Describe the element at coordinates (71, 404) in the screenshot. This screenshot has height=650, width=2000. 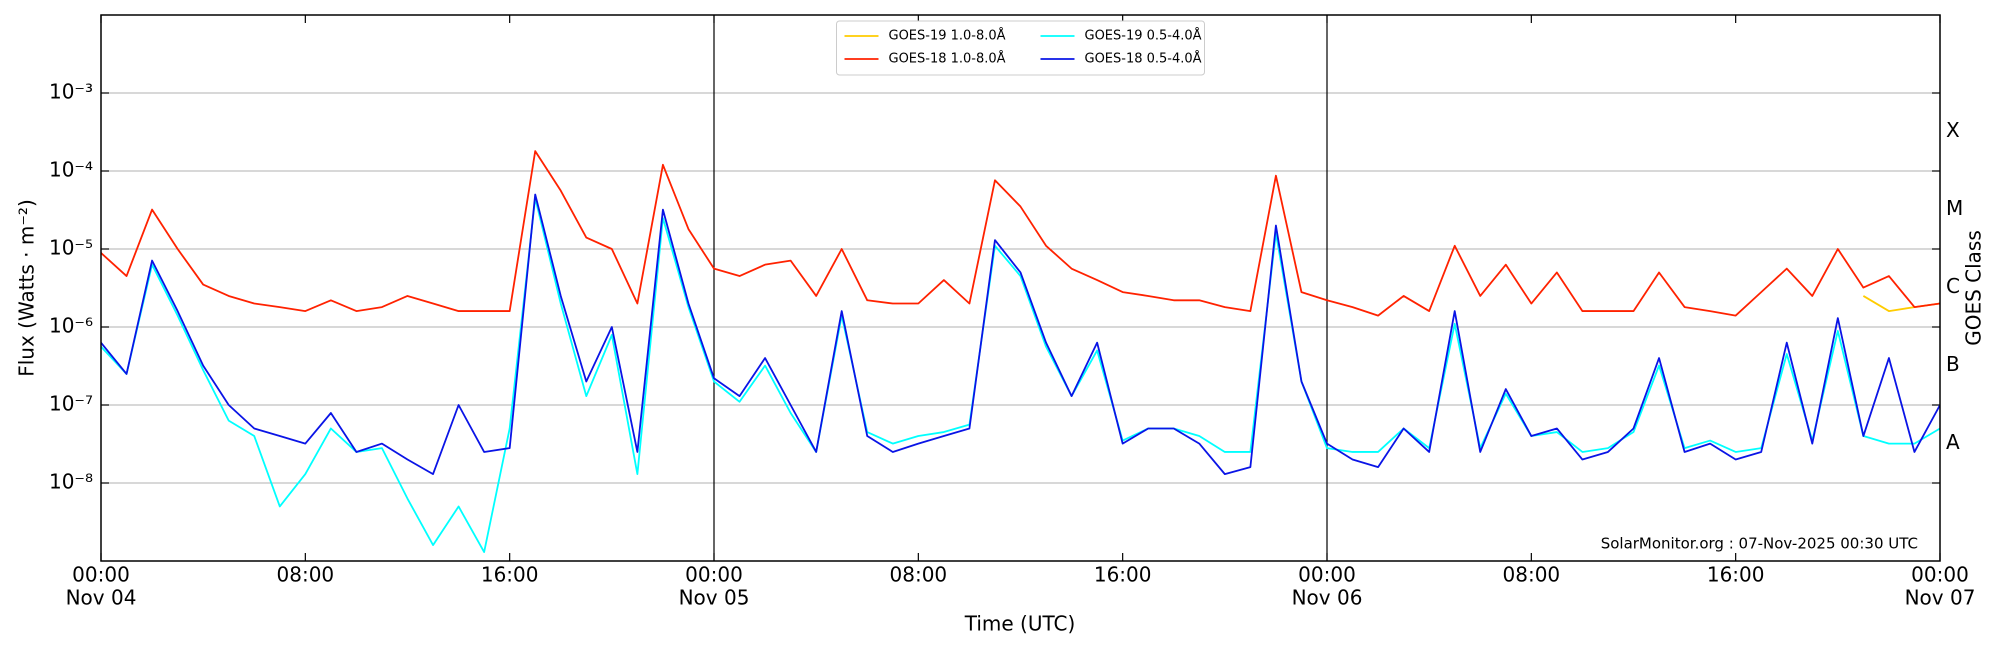
I see `y-tick-label: 10⁻⁷` at that location.